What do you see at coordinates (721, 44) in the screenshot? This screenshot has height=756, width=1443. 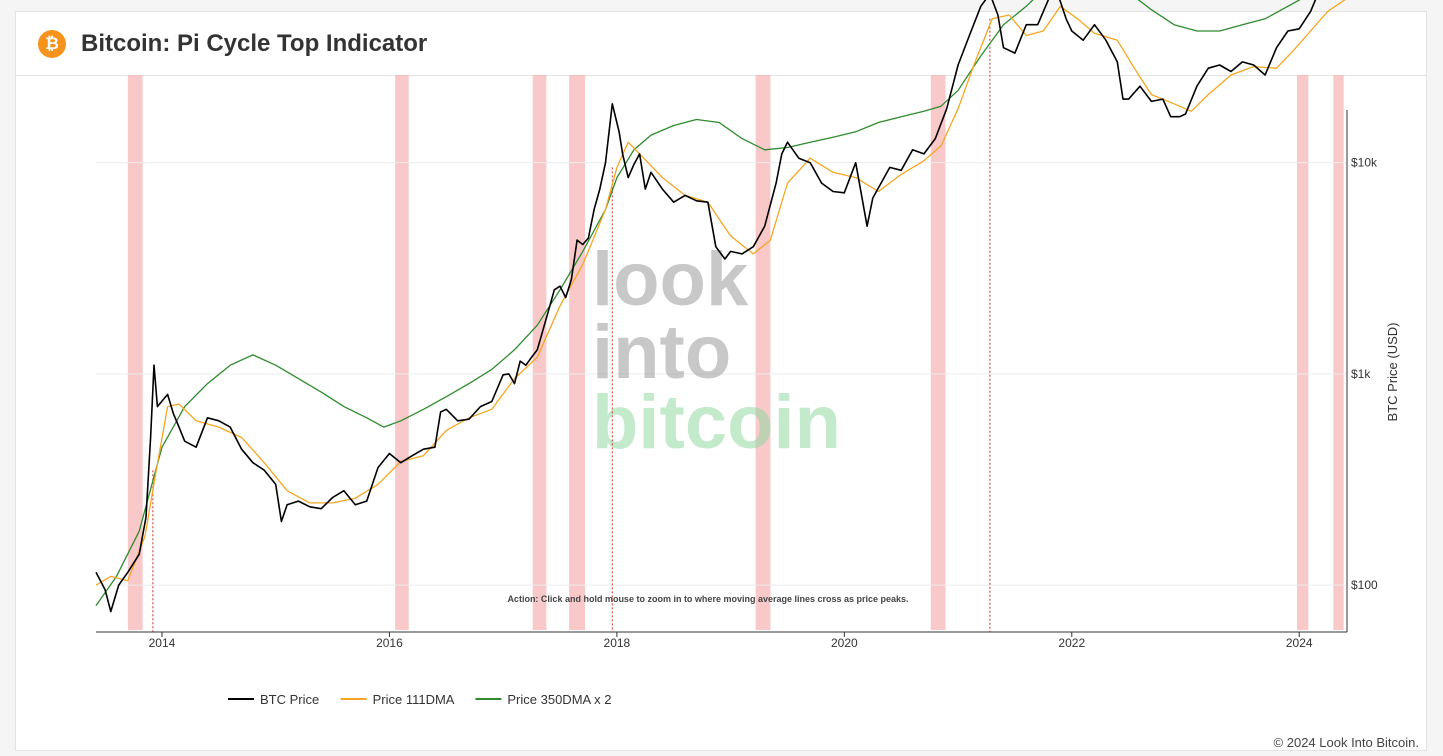 I see `chart-header: ₿ Bitcoin: Pi Cycle Top Indicator` at bounding box center [721, 44].